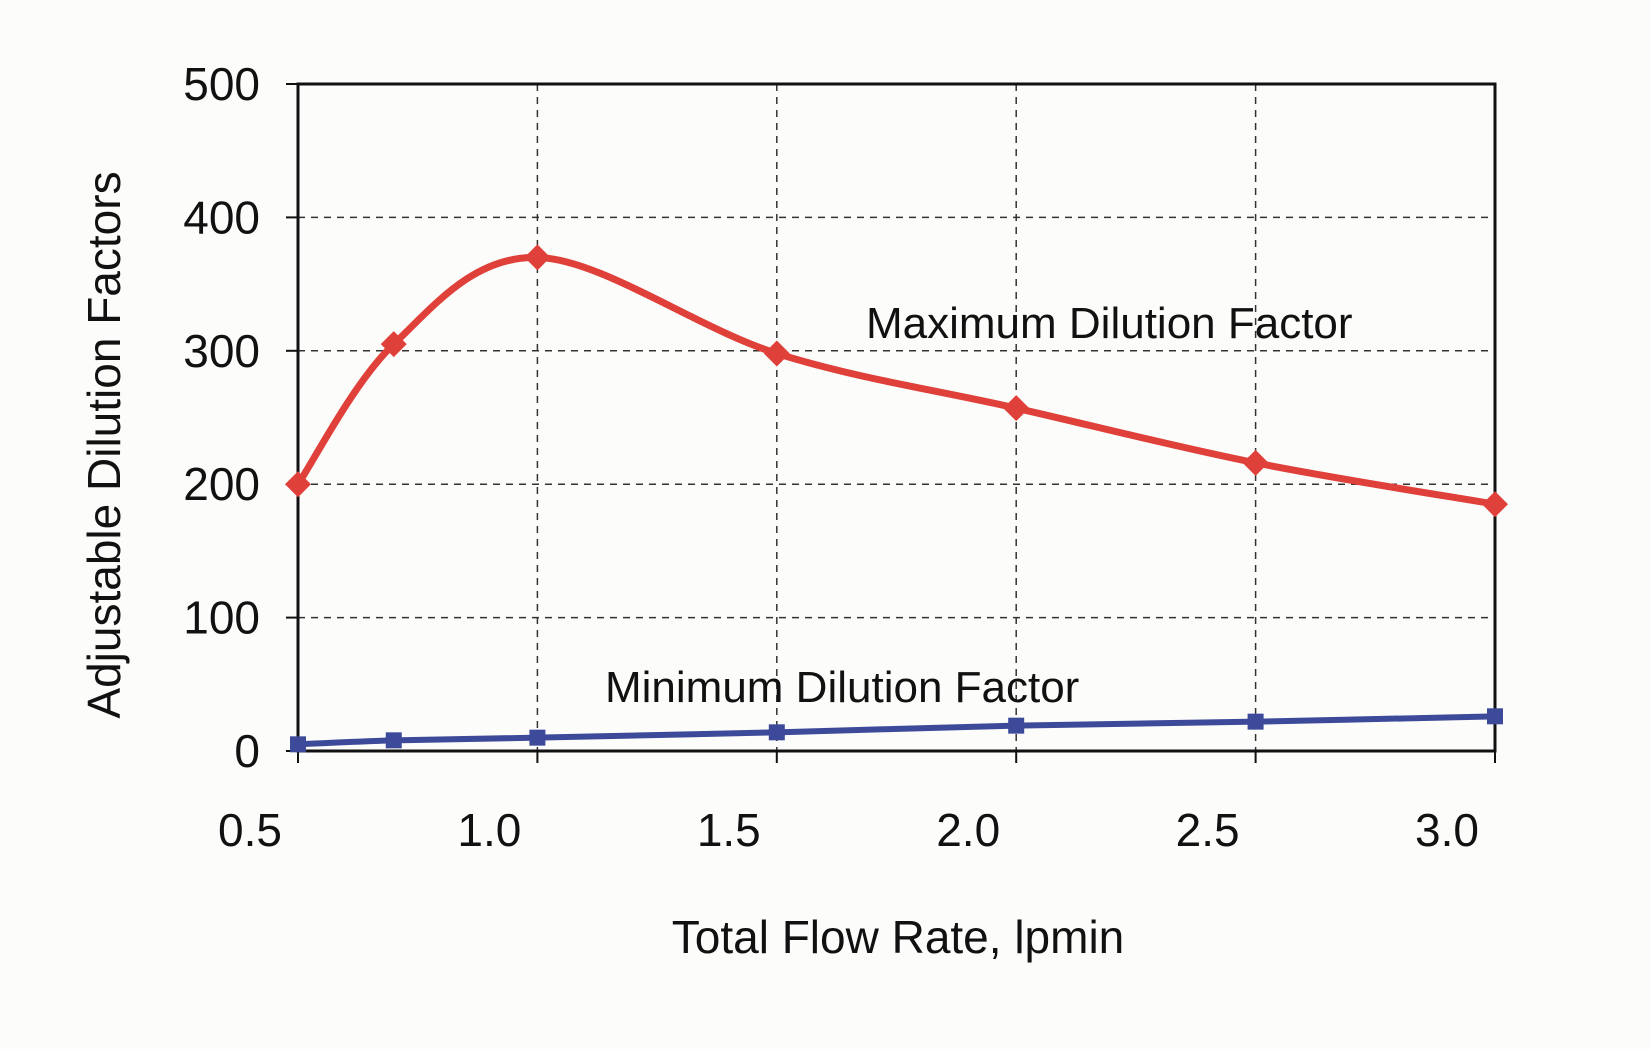 Image resolution: width=1651 pixels, height=1049 pixels. I want to click on series-label-min: Minimum Dilution Factor, so click(842, 687).